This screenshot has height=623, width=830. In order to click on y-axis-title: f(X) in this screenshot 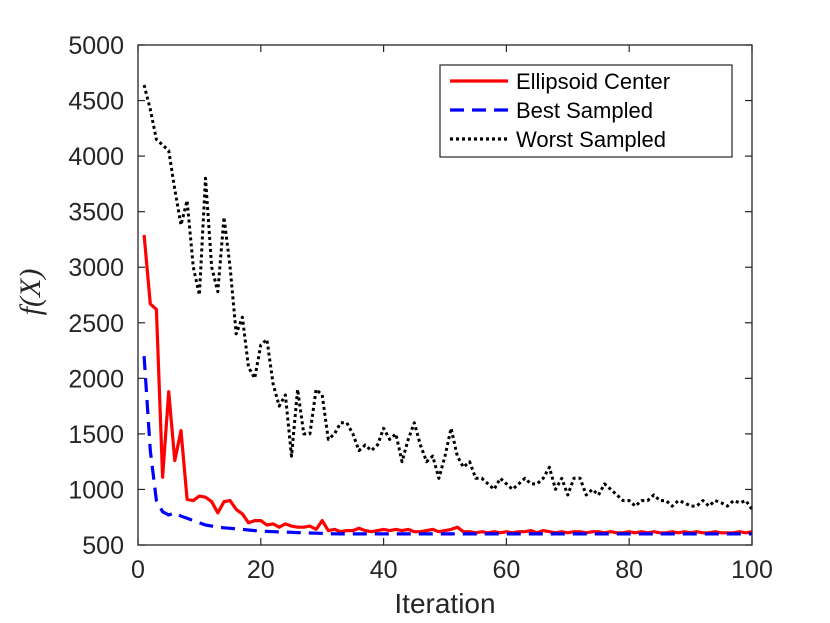, I will do `click(30, 292)`.